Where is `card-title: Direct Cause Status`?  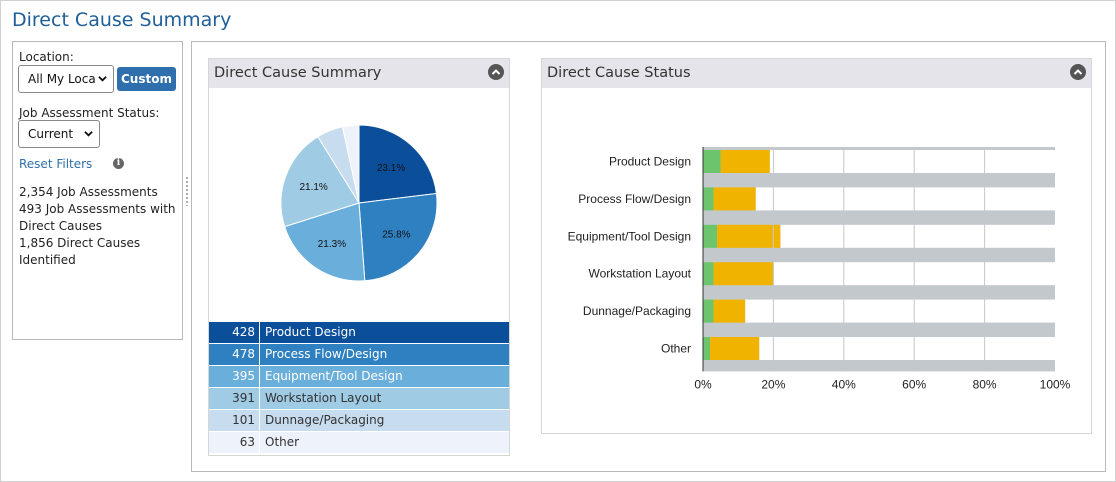
card-title: Direct Cause Status is located at coordinates (619, 73).